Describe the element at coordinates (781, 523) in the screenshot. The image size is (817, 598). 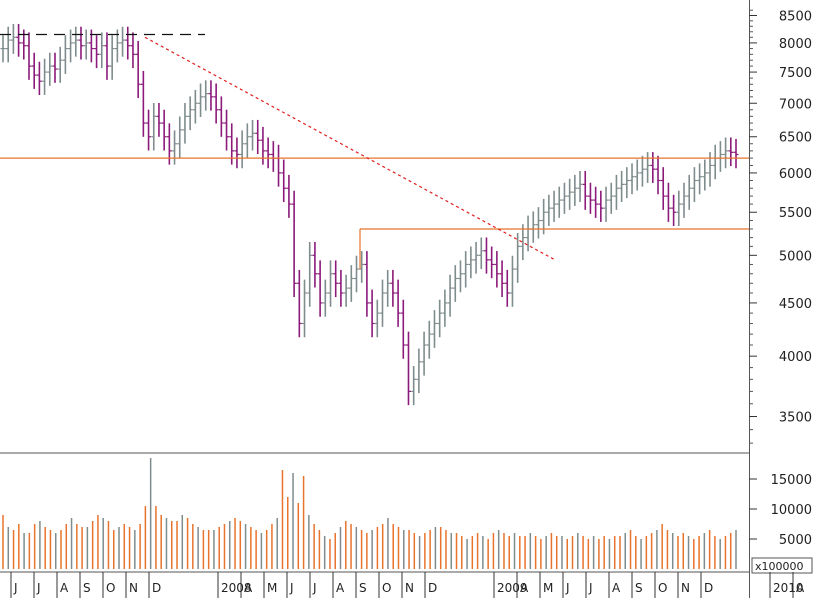
I see `volume-axis: x100000 5000 10000 15000` at that location.